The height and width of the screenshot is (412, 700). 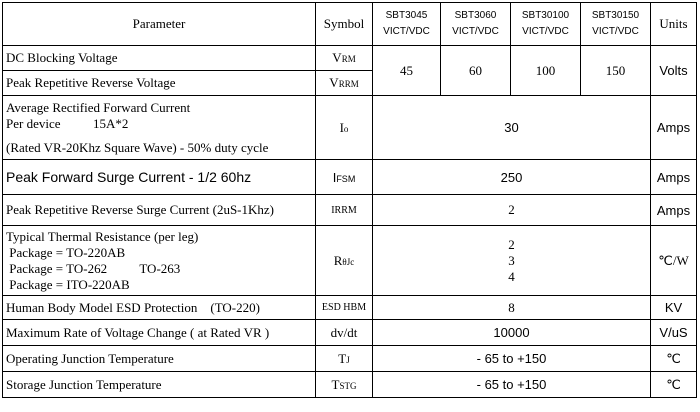 I want to click on symbol: VRM, so click(x=344, y=58).